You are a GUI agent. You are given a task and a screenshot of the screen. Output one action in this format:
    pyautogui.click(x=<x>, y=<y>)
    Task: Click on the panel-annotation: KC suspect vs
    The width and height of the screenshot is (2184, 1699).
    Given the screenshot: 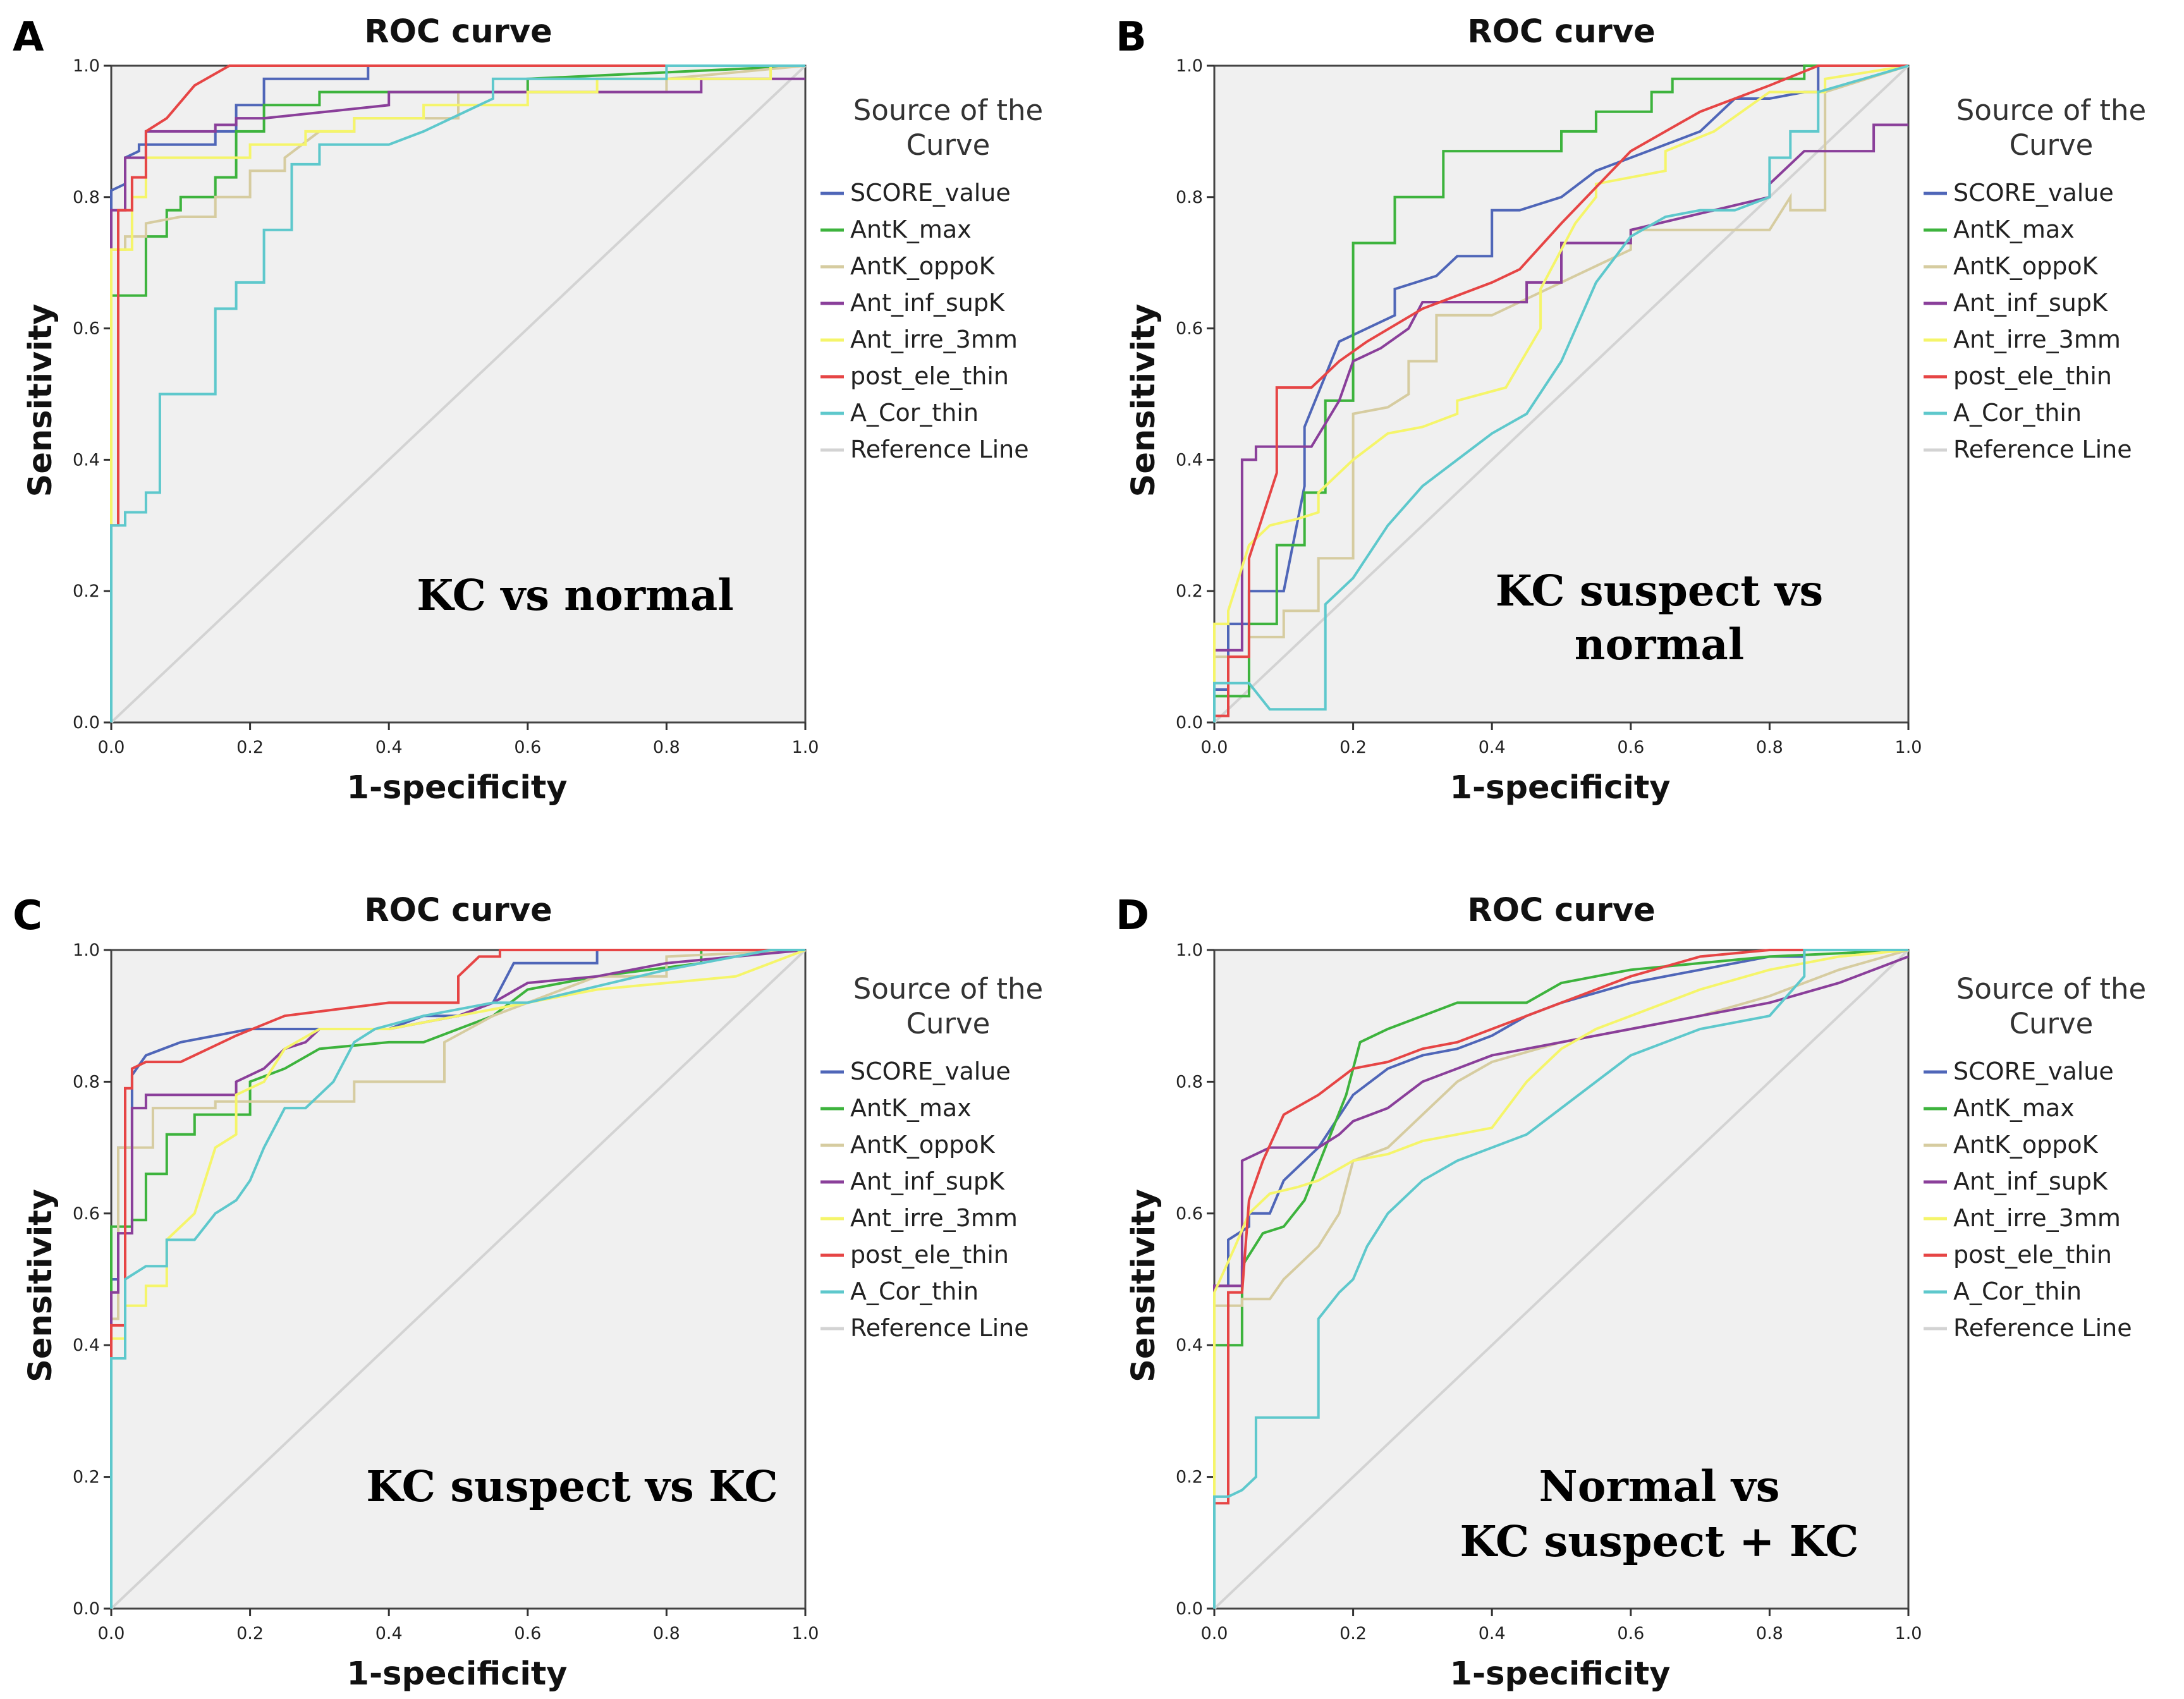 What is the action you would take?
    pyautogui.click(x=1659, y=591)
    